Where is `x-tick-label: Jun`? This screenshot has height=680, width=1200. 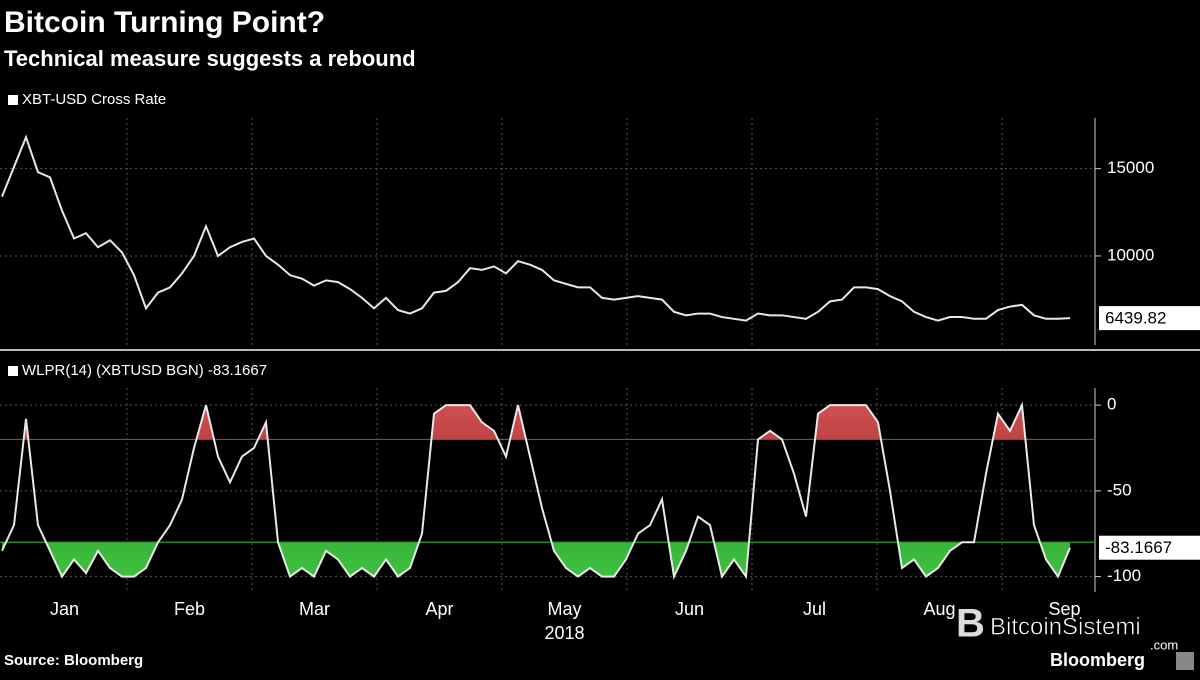
x-tick-label: Jun is located at coordinates (689, 609).